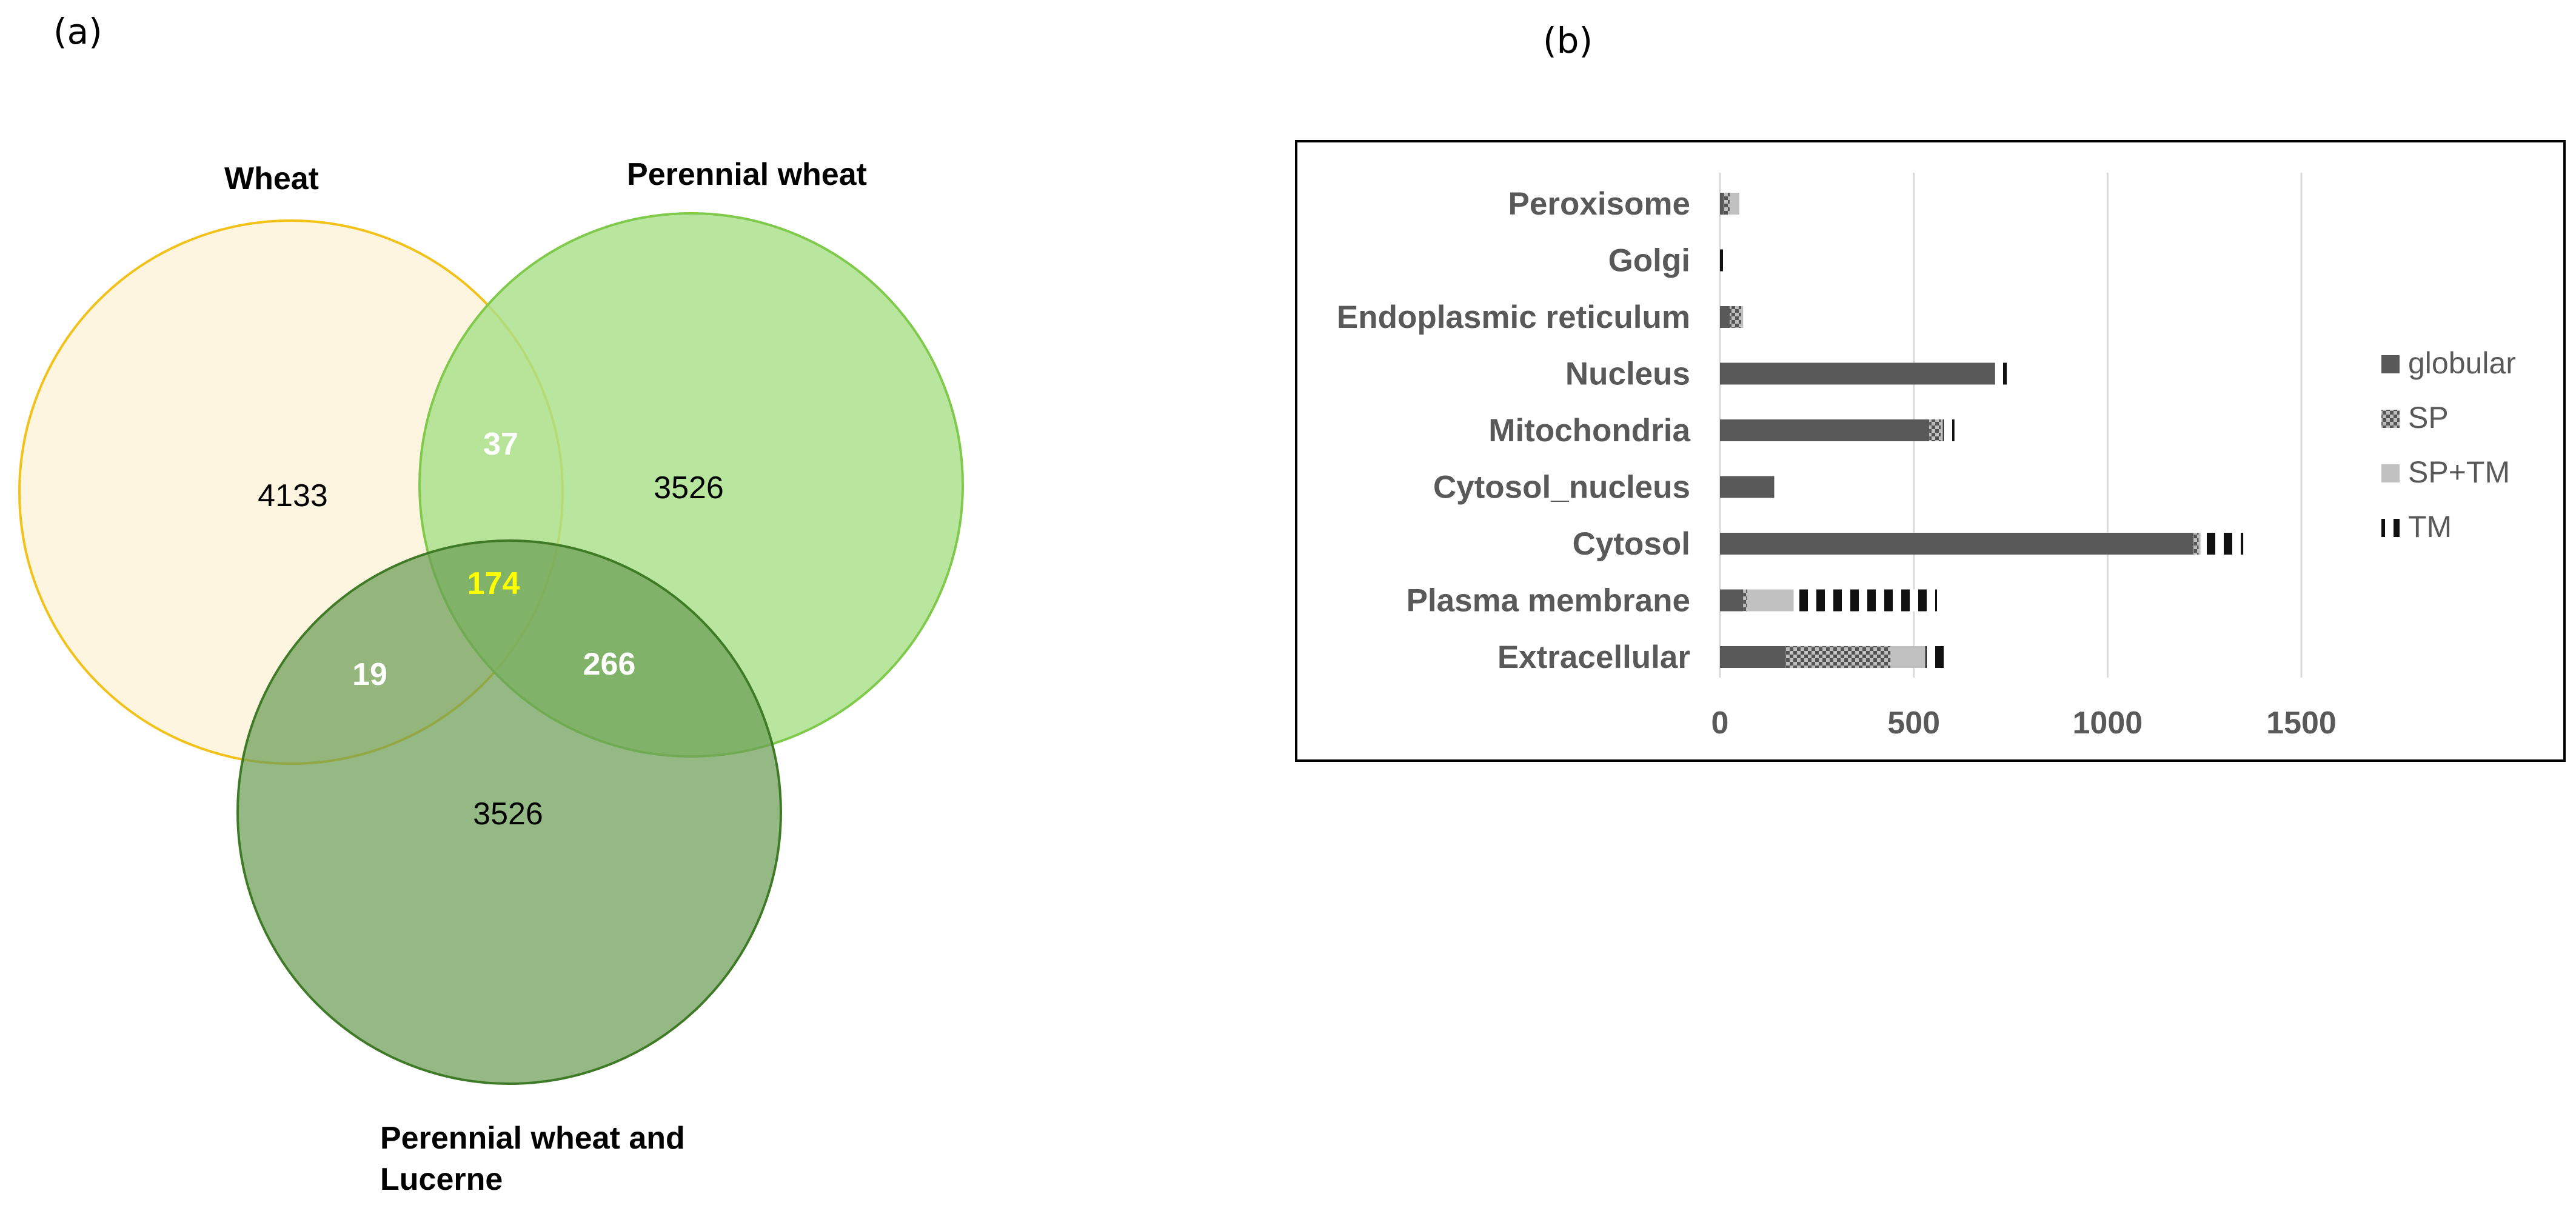  Describe the element at coordinates (77, 32) in the screenshot. I see `panel-label-a: (a)` at that location.